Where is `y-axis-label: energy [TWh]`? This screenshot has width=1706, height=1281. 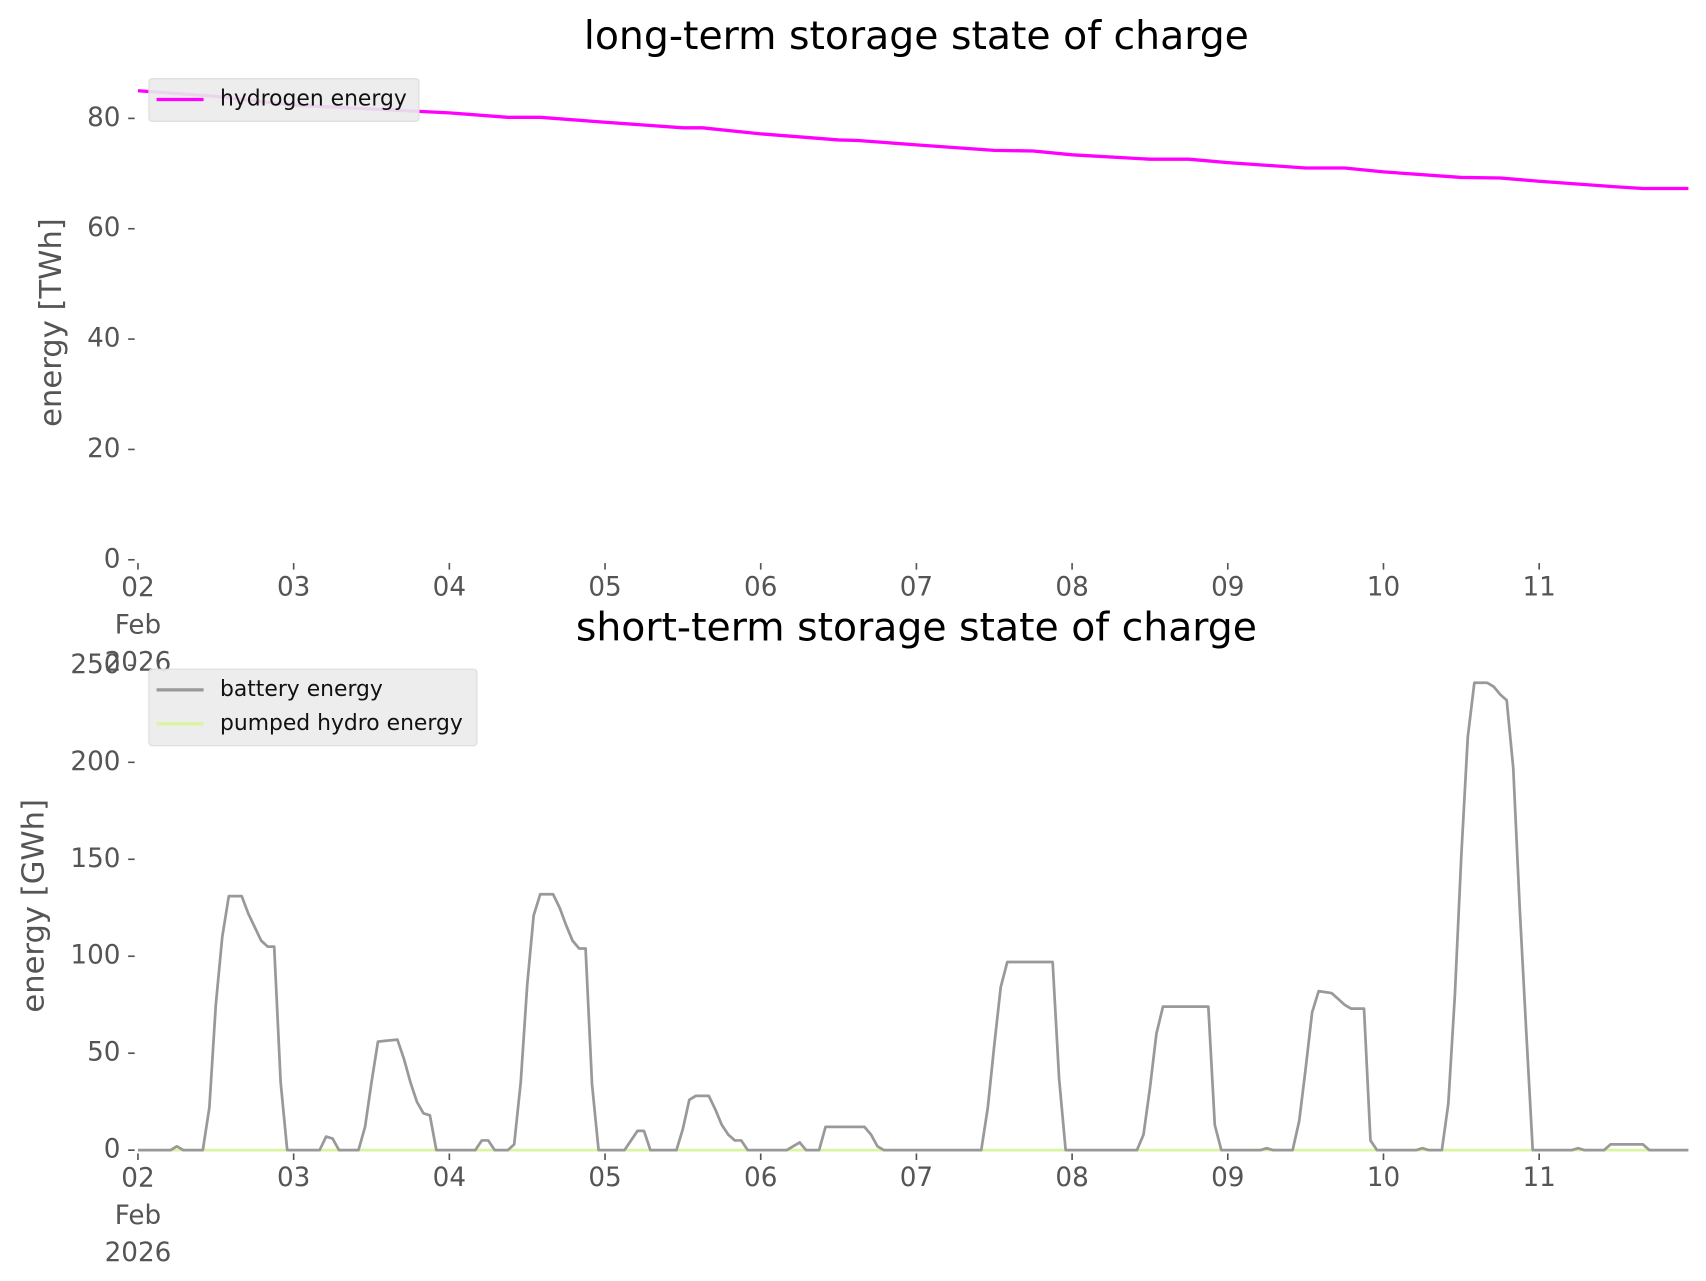
y-axis-label: energy [TWh] is located at coordinates (51, 322).